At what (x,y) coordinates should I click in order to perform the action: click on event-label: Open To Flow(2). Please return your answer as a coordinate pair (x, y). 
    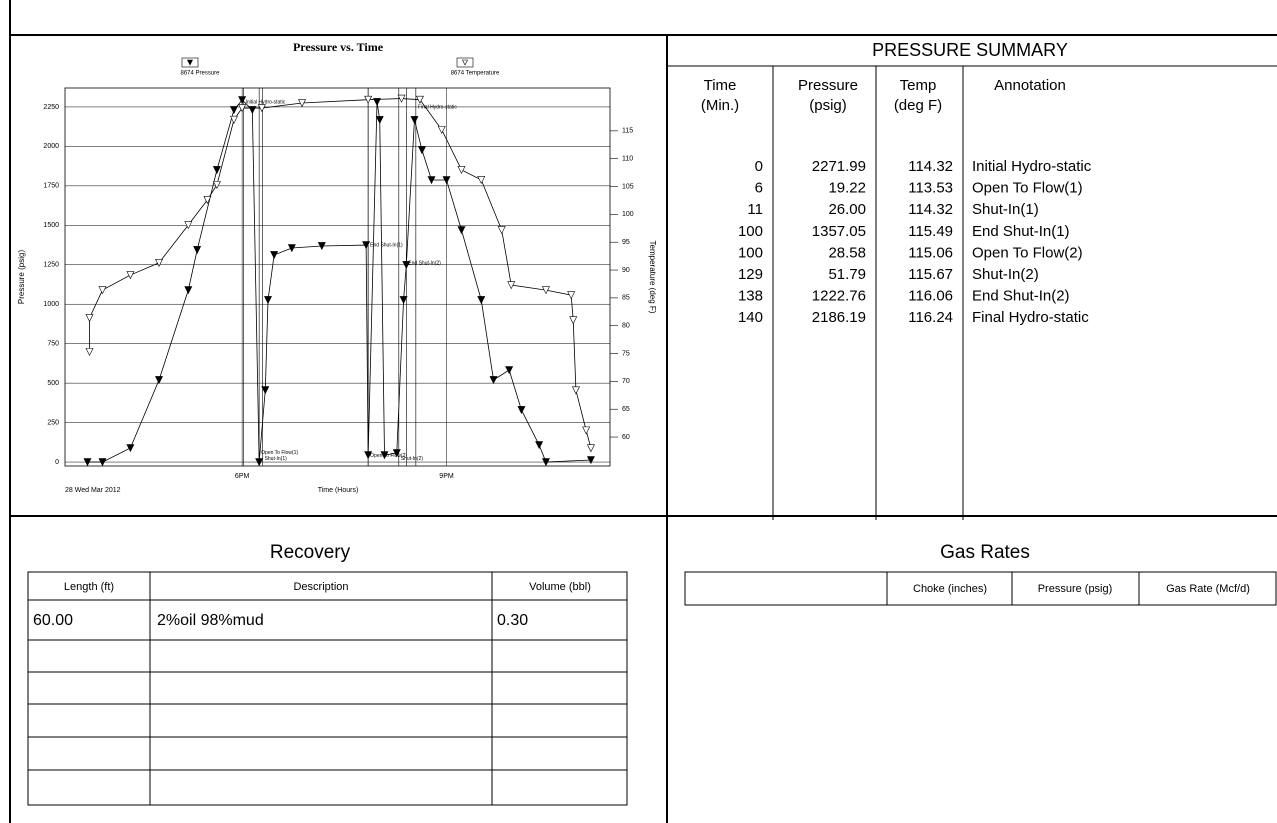
    Looking at the image, I should click on (388, 456).